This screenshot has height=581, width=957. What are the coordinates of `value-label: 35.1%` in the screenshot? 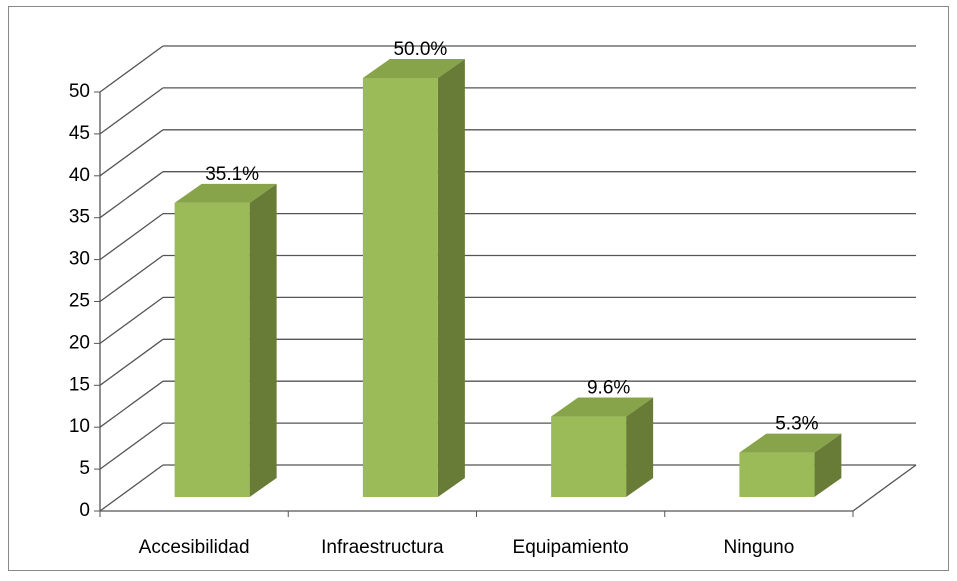 It's located at (232, 174).